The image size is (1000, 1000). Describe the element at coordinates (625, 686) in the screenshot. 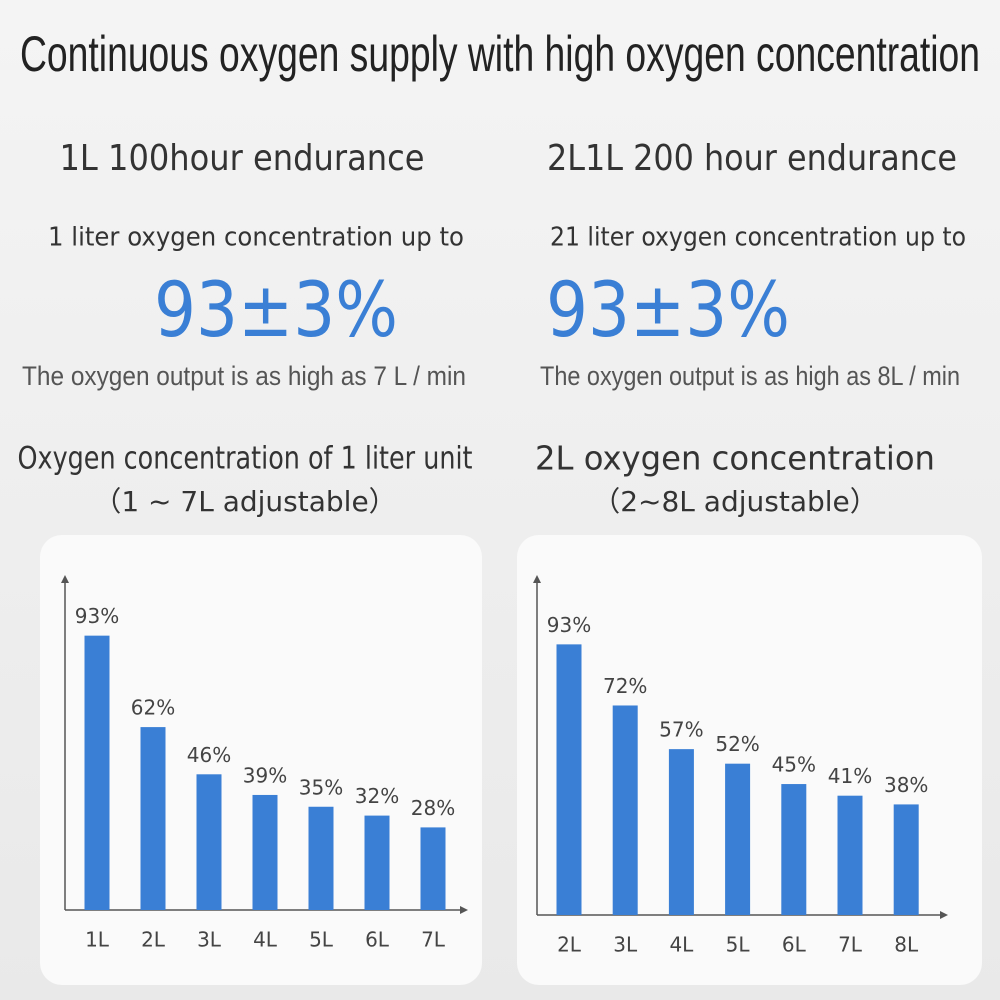

I see `value-label: 72%` at that location.